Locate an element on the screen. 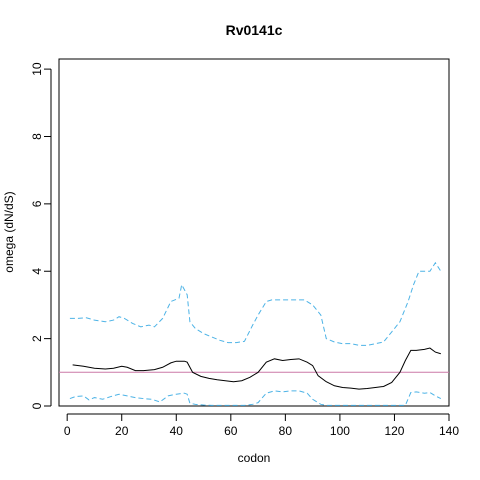  x-tick-label: 140 is located at coordinates (449, 431).